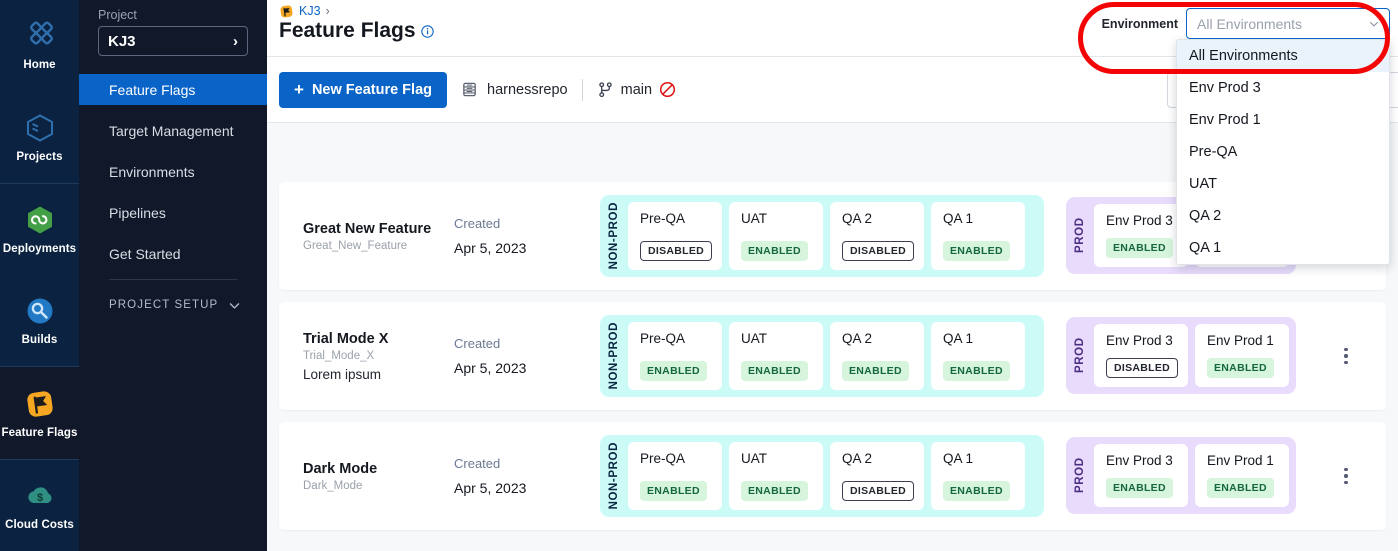  I want to click on cube-icon, so click(39, 128).